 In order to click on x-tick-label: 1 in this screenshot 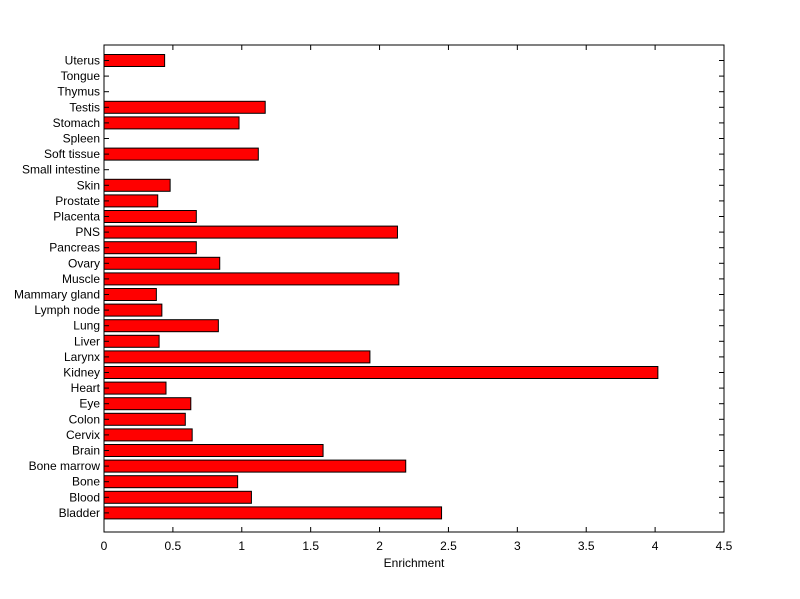, I will do `click(241, 546)`.